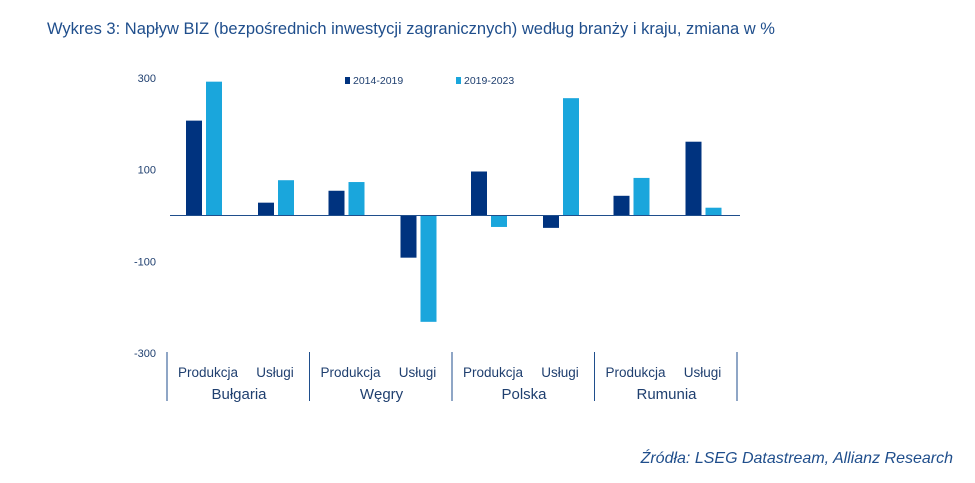 The height and width of the screenshot is (483, 975). Describe the element at coordinates (147, 79) in the screenshot. I see `y-tick-label: 300` at that location.